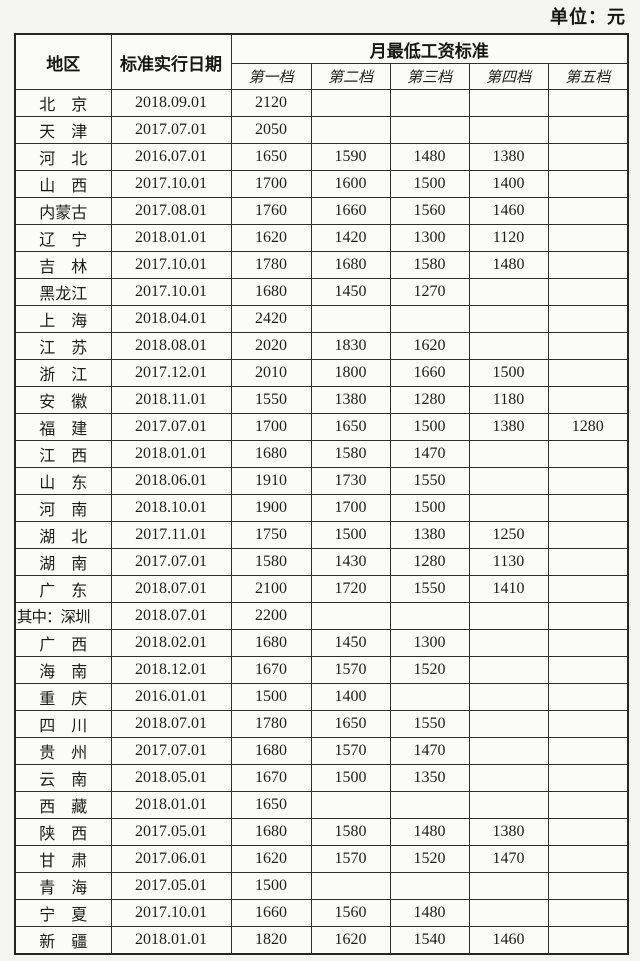 The height and width of the screenshot is (961, 640). What do you see at coordinates (429, 481) in the screenshot?
I see `tier-3-cell: 1550` at bounding box center [429, 481].